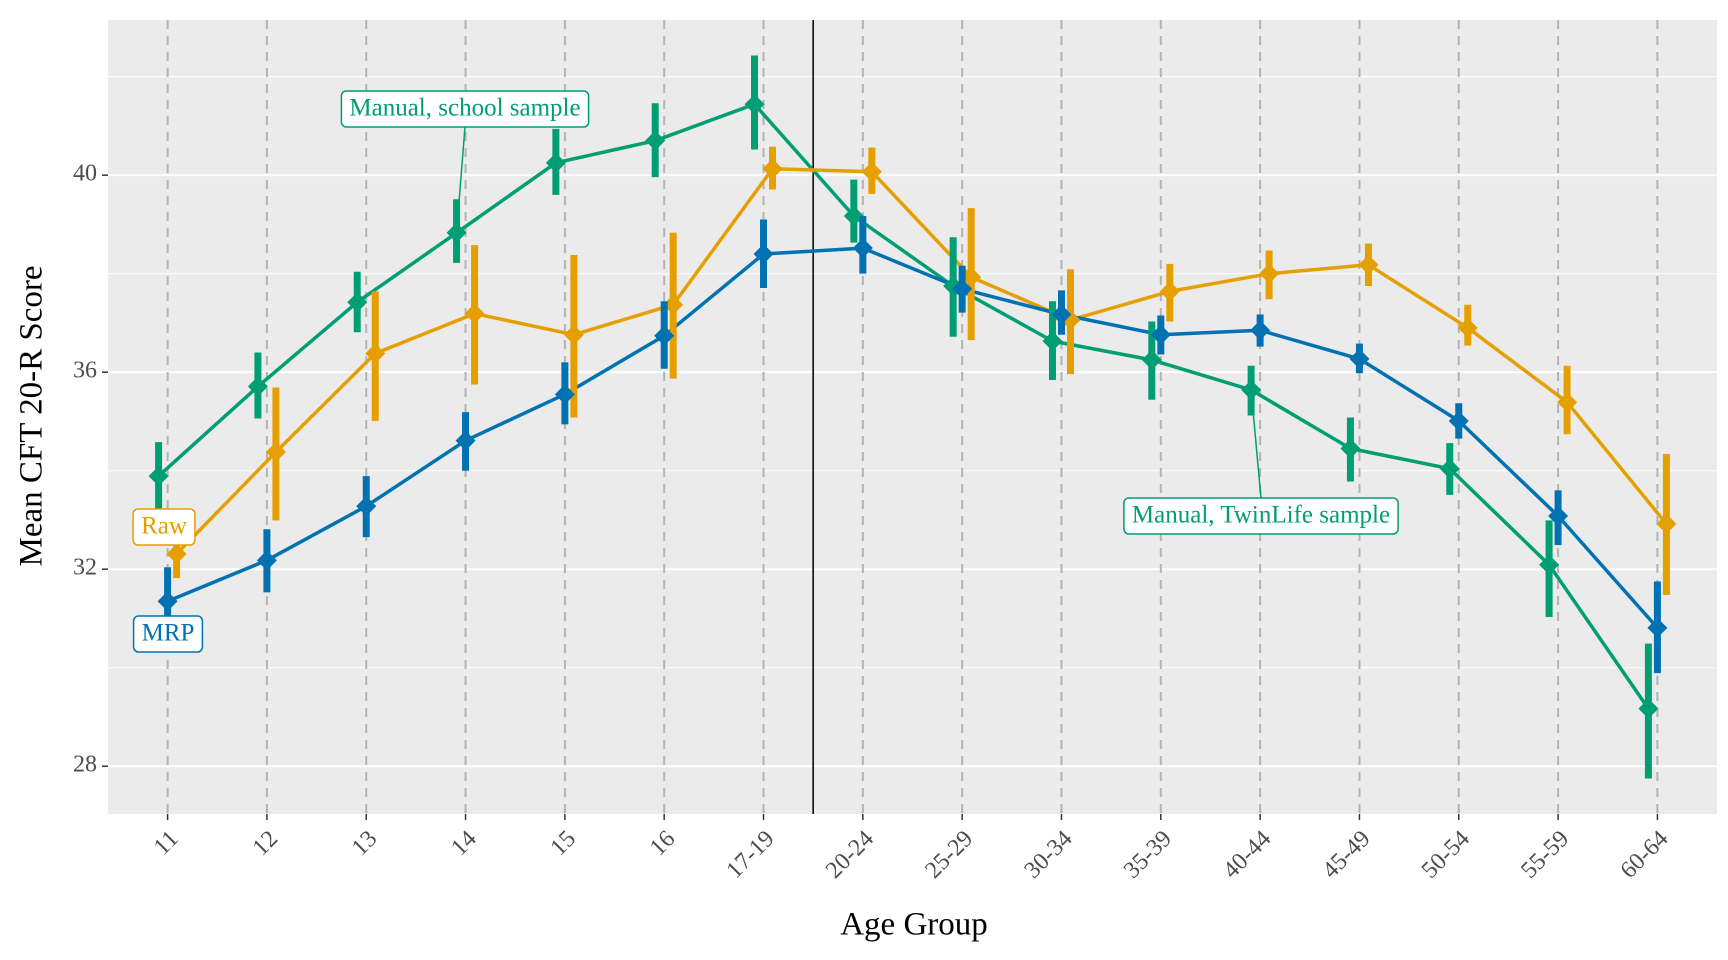 Image resolution: width=1728 pixels, height=960 pixels. What do you see at coordinates (751, 855) in the screenshot?
I see `x-tick-label: 17-19` at bounding box center [751, 855].